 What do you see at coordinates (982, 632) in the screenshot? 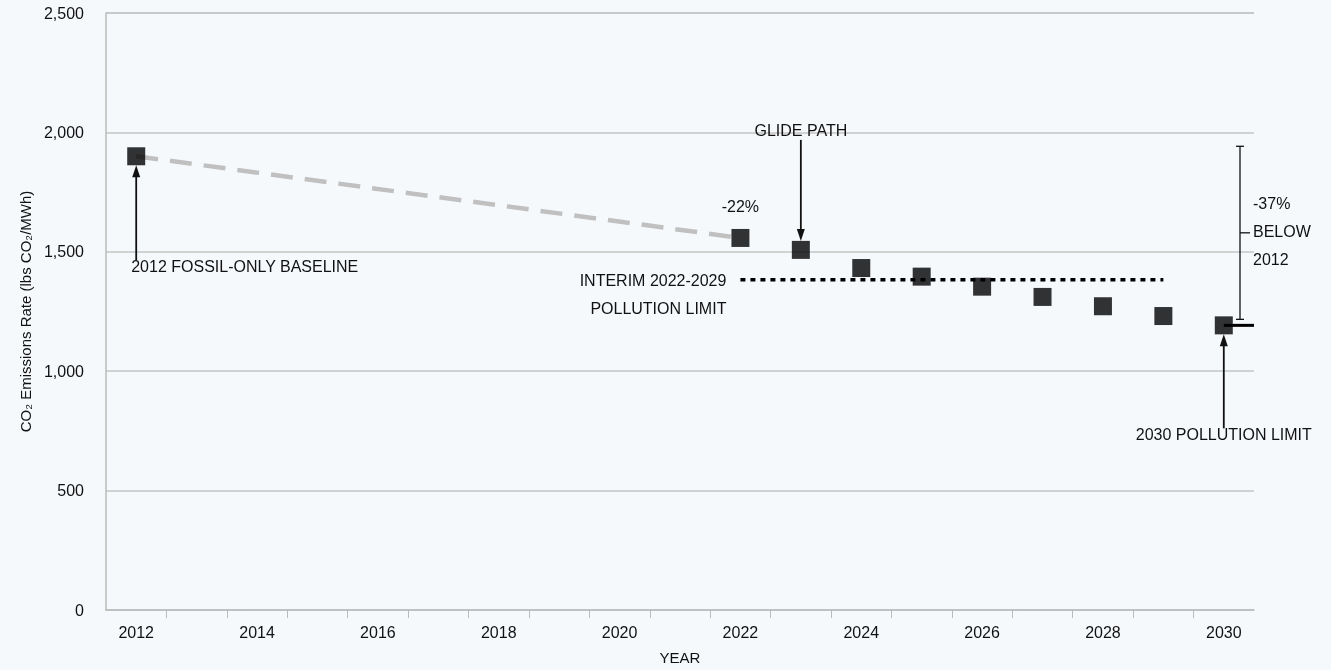
I see `x-tick-label: 2026` at bounding box center [982, 632].